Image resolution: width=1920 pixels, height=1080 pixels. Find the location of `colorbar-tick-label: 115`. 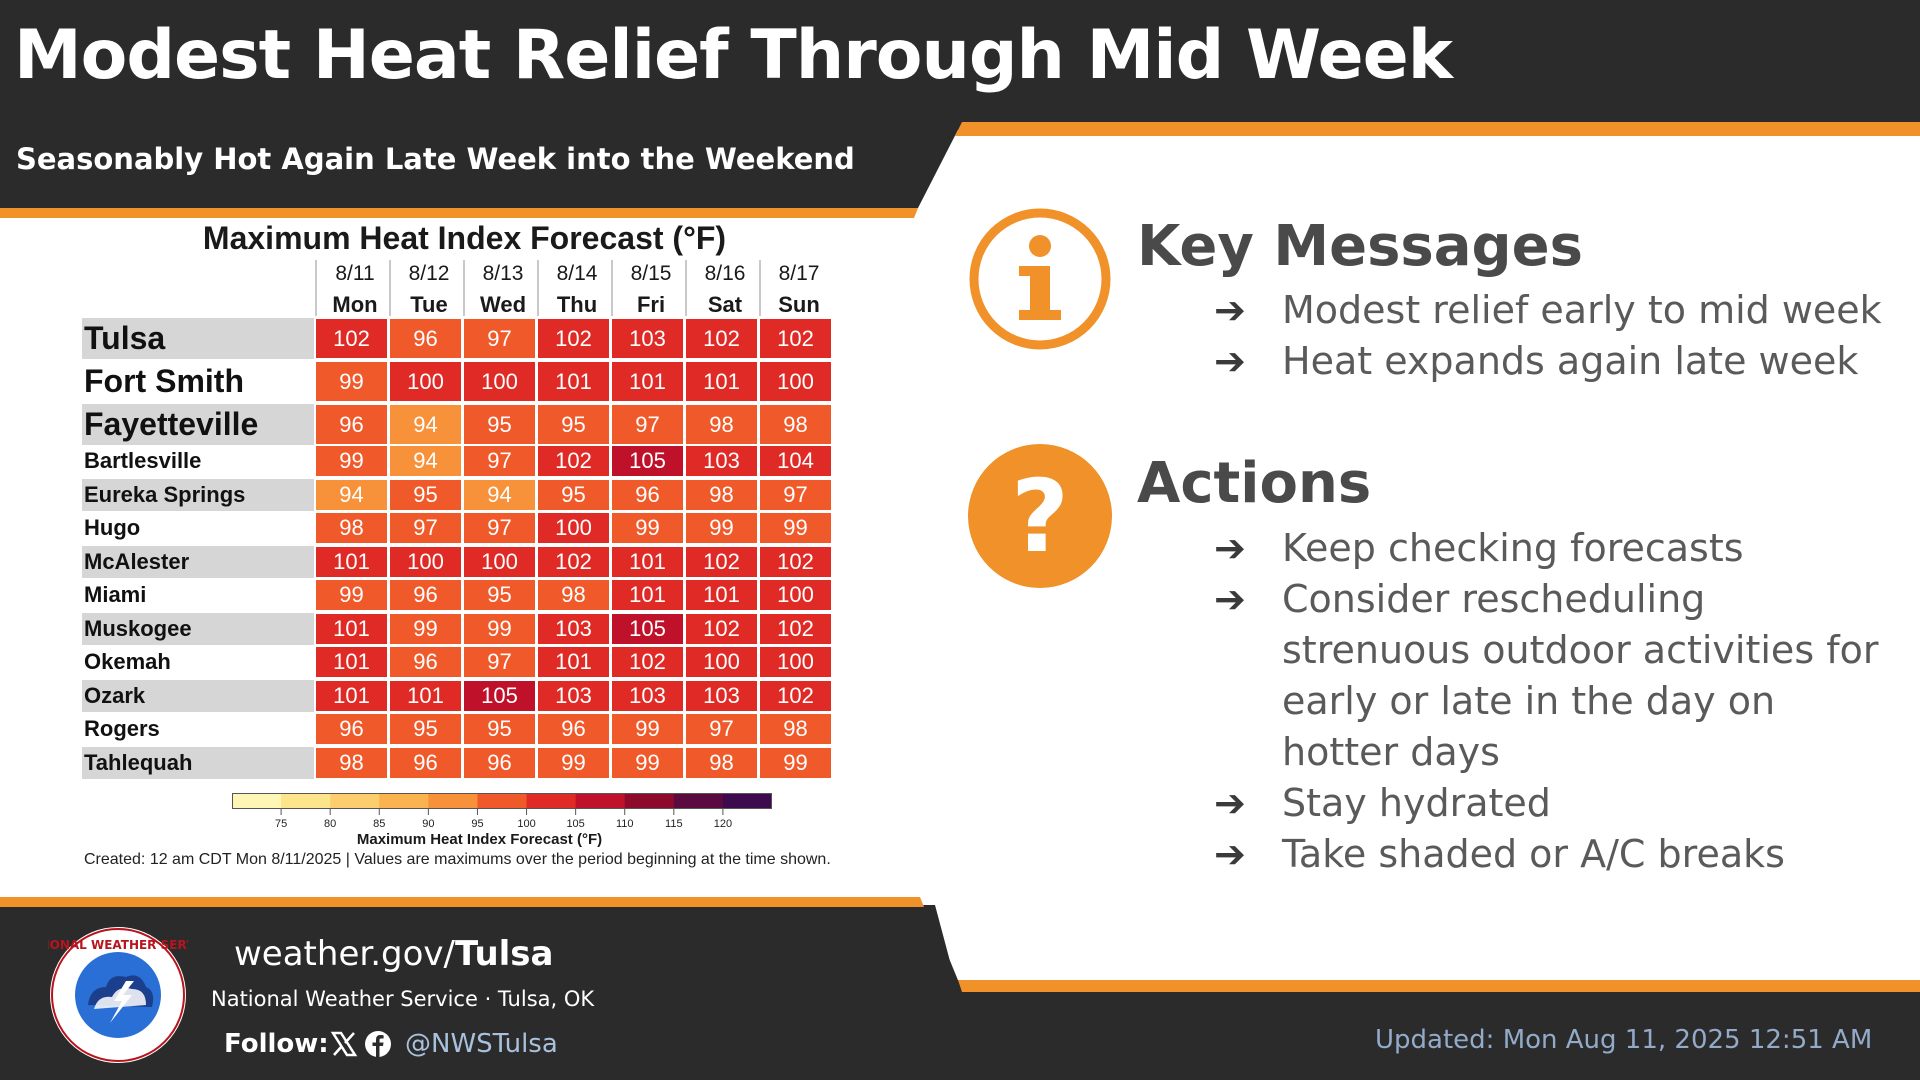

colorbar-tick-label: 115 is located at coordinates (674, 824).